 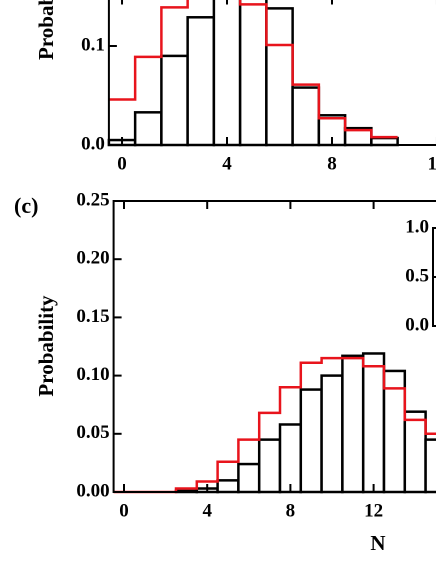 What do you see at coordinates (92, 199) in the screenshot?
I see `y-tick-label: 0.25` at bounding box center [92, 199].